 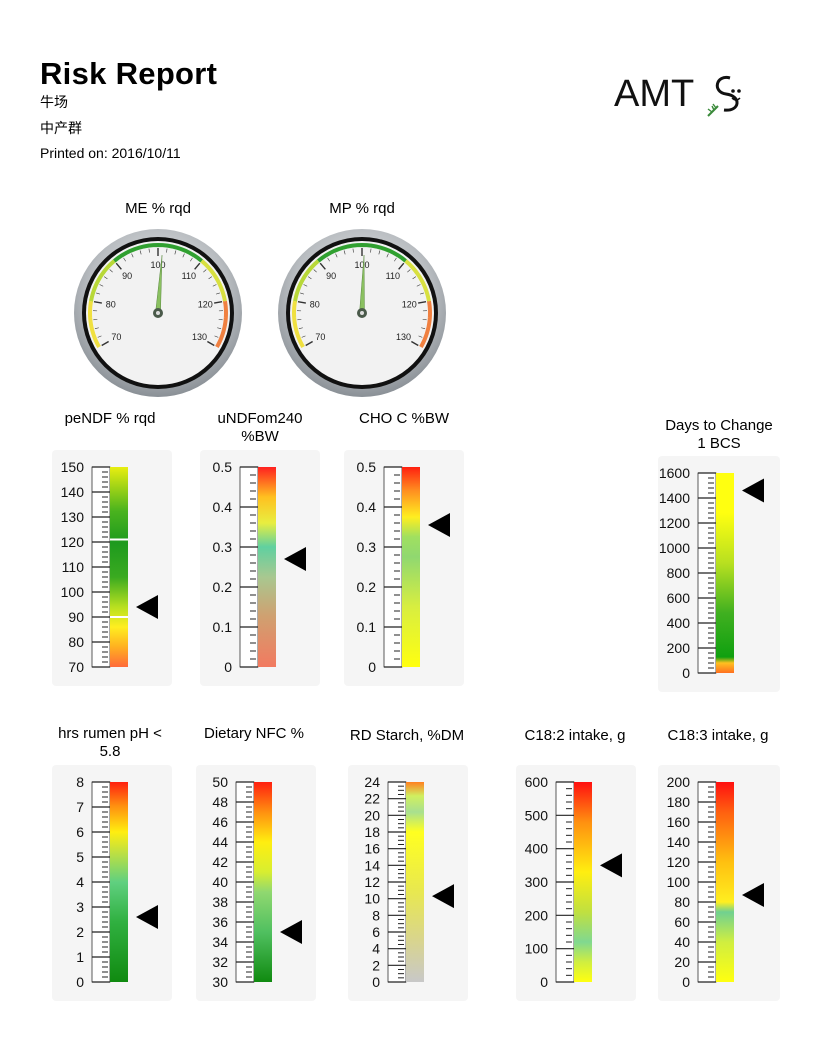 What do you see at coordinates (80, 957) in the screenshot?
I see `scale-tick-label: 1` at bounding box center [80, 957].